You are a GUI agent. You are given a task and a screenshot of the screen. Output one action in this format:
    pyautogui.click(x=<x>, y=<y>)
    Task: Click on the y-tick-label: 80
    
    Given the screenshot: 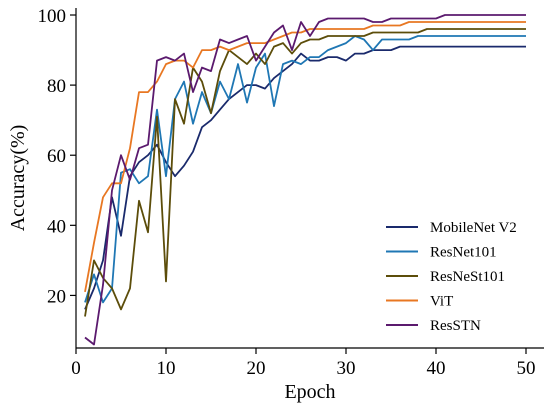 What is the action you would take?
    pyautogui.click(x=56, y=86)
    